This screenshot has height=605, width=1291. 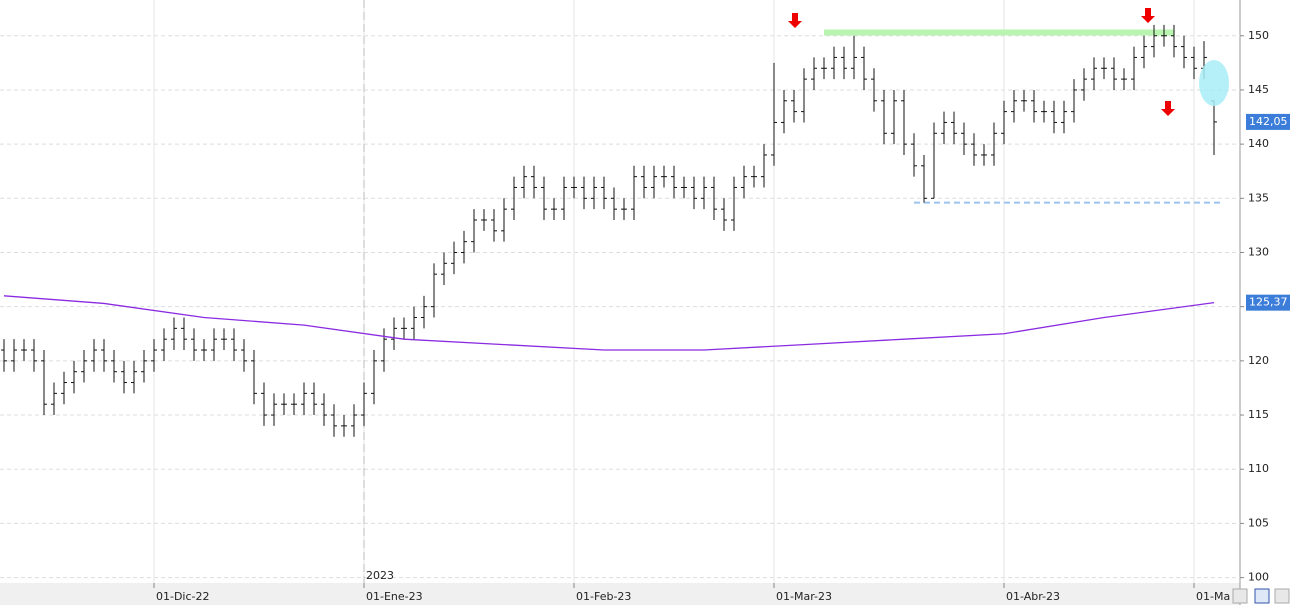 What do you see at coordinates (603, 596) in the screenshot?
I see `x-tick-label: 01-Feb-23` at bounding box center [603, 596].